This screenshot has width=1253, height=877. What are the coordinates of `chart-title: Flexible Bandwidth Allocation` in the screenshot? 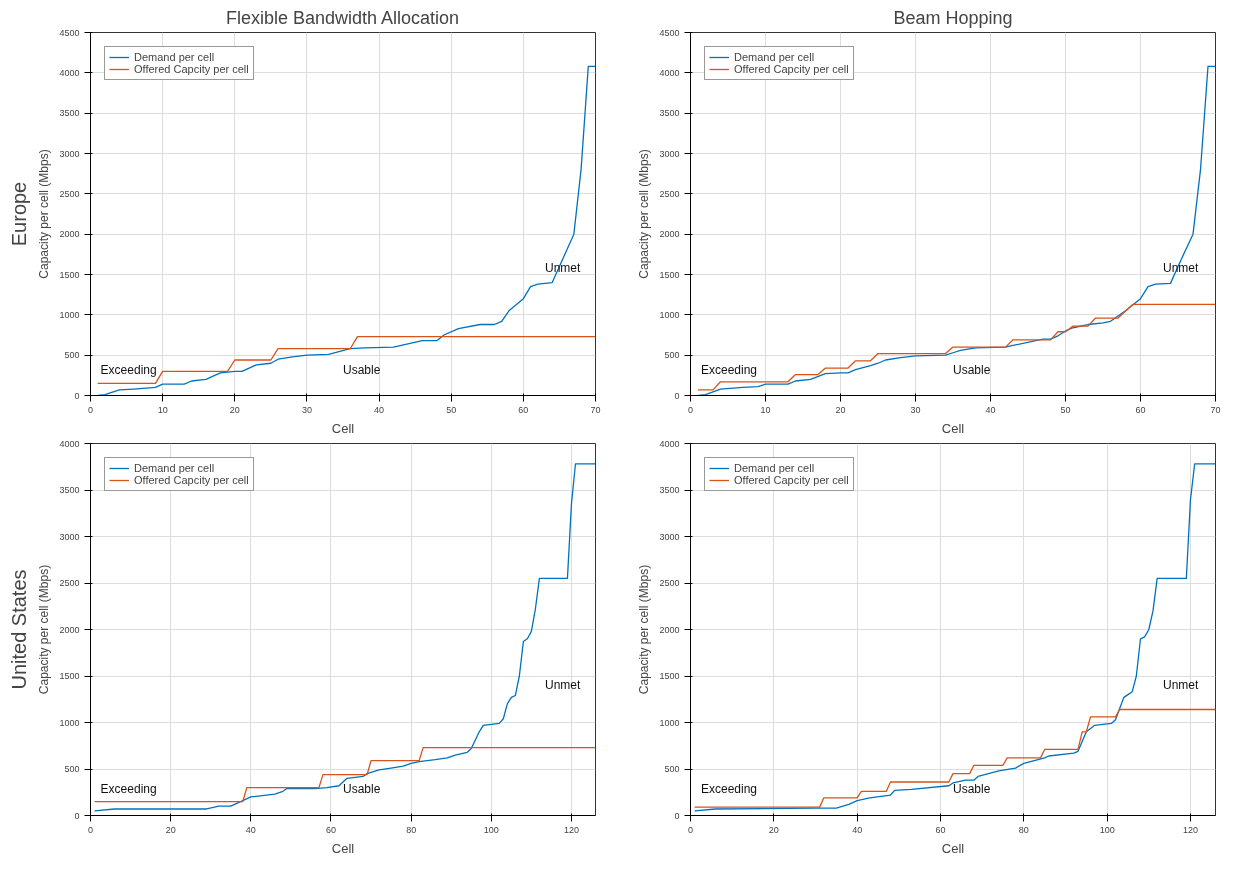 It's located at (342, 17).